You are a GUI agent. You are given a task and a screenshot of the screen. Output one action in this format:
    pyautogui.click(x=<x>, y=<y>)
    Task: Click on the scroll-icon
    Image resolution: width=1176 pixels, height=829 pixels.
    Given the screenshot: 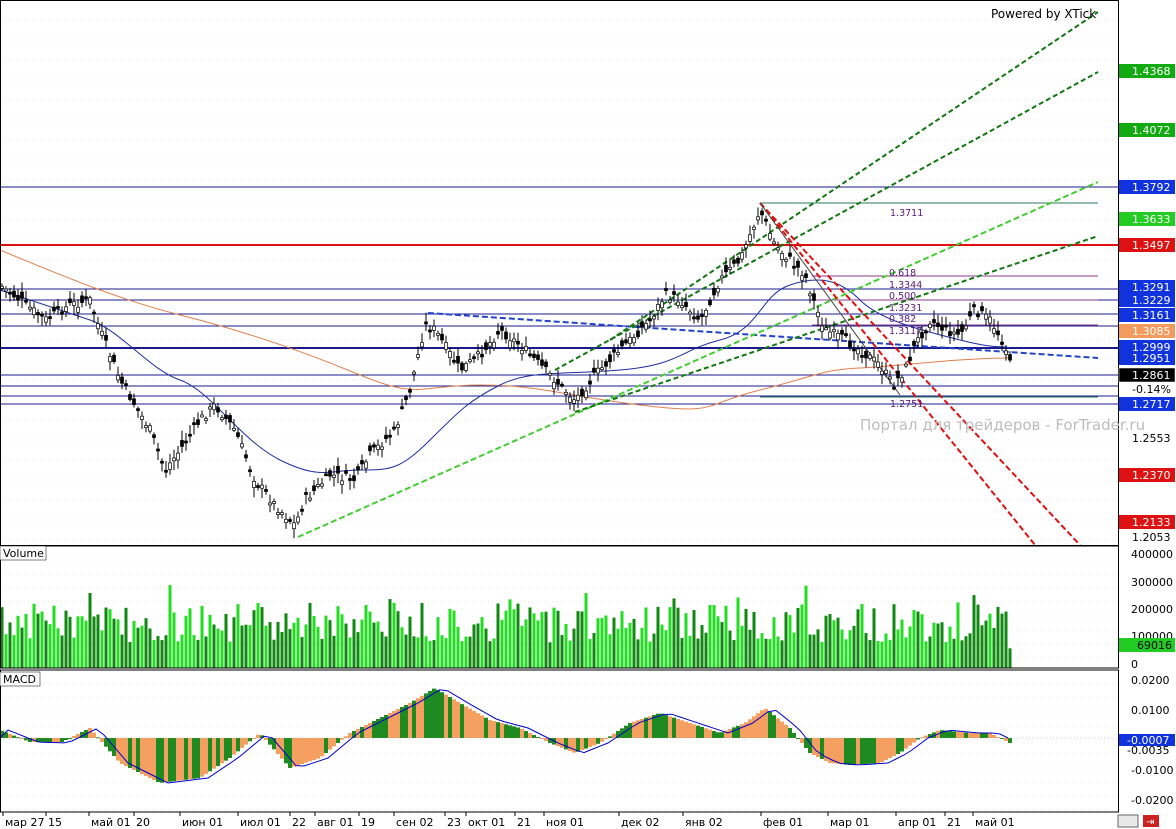 What is the action you would take?
    pyautogui.click(x=1128, y=821)
    